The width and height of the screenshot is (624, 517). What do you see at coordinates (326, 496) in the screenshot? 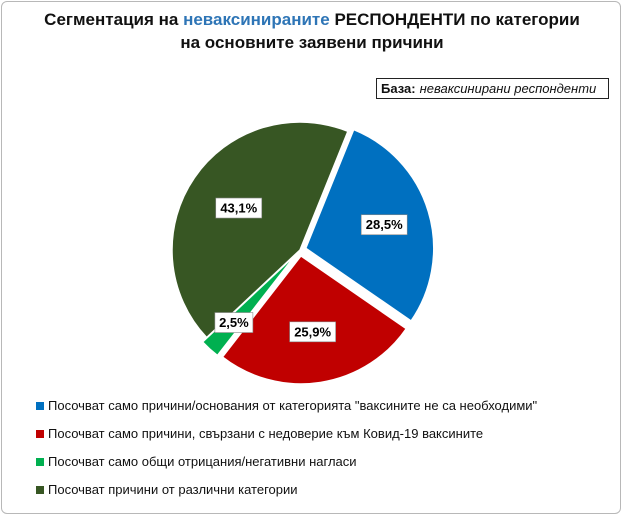
I see `legend-item-4: Посочват причини от различни категории` at bounding box center [326, 496].